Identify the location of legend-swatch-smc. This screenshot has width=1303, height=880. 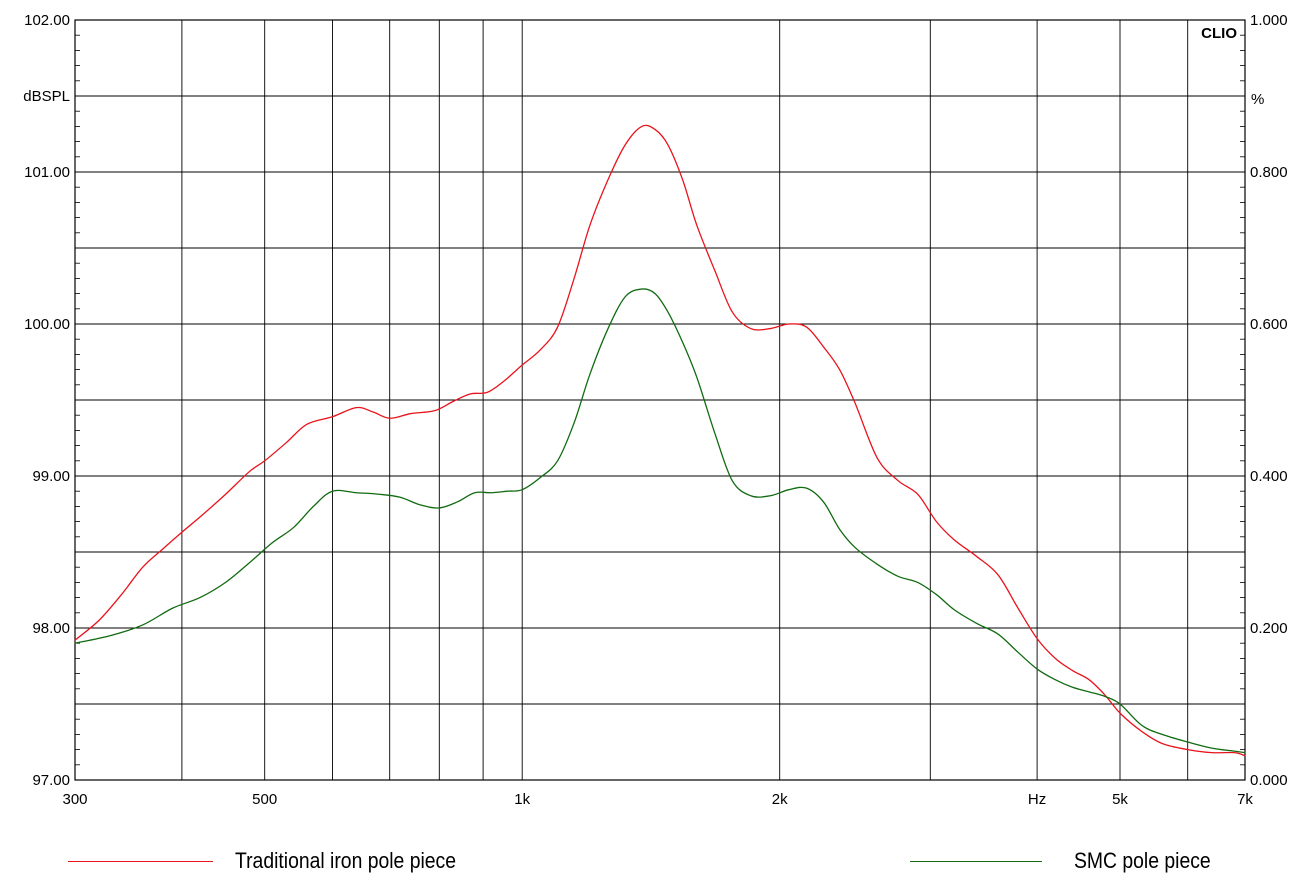
(976, 861).